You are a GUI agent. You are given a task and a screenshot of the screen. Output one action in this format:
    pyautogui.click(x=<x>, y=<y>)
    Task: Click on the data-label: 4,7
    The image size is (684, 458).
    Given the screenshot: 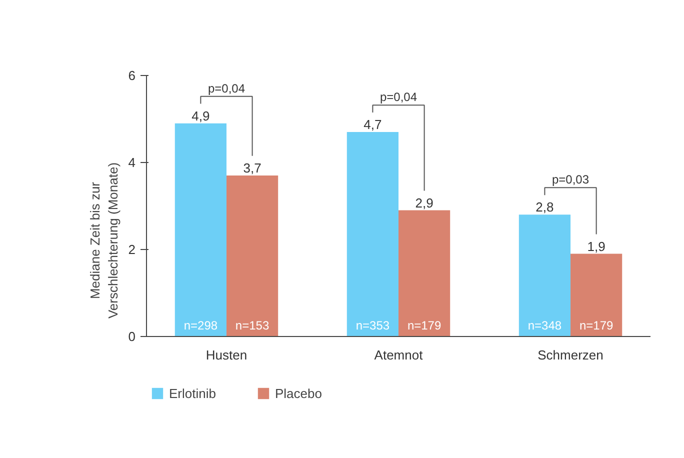 What is the action you would take?
    pyautogui.click(x=373, y=124)
    